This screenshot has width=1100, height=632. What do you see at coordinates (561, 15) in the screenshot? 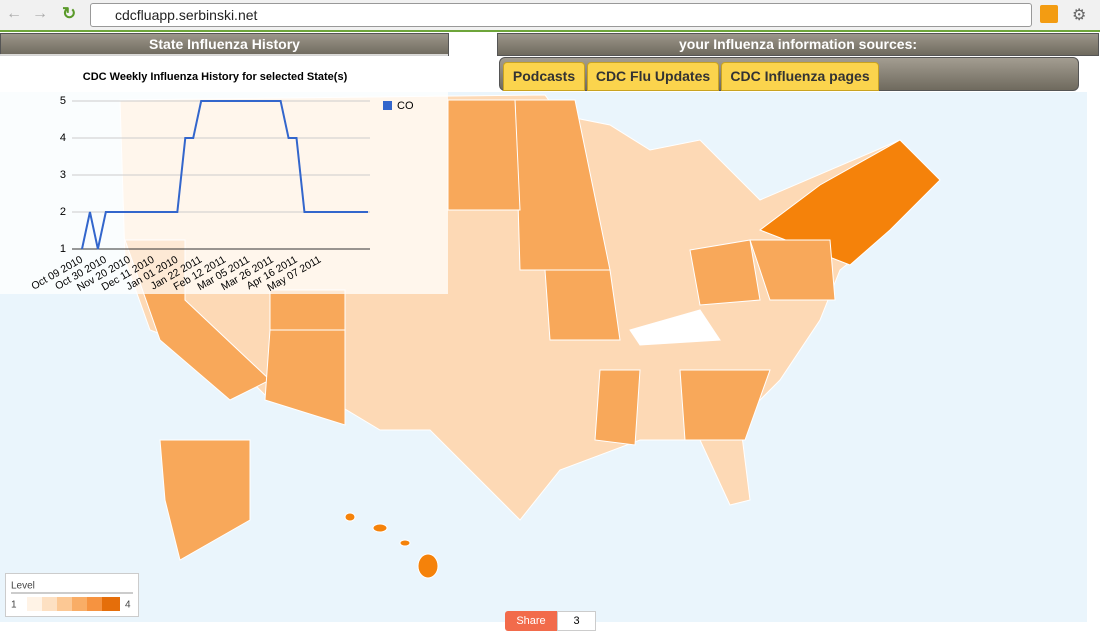
I see `url-bar: cdcfluapp.serbinski.net` at bounding box center [561, 15].